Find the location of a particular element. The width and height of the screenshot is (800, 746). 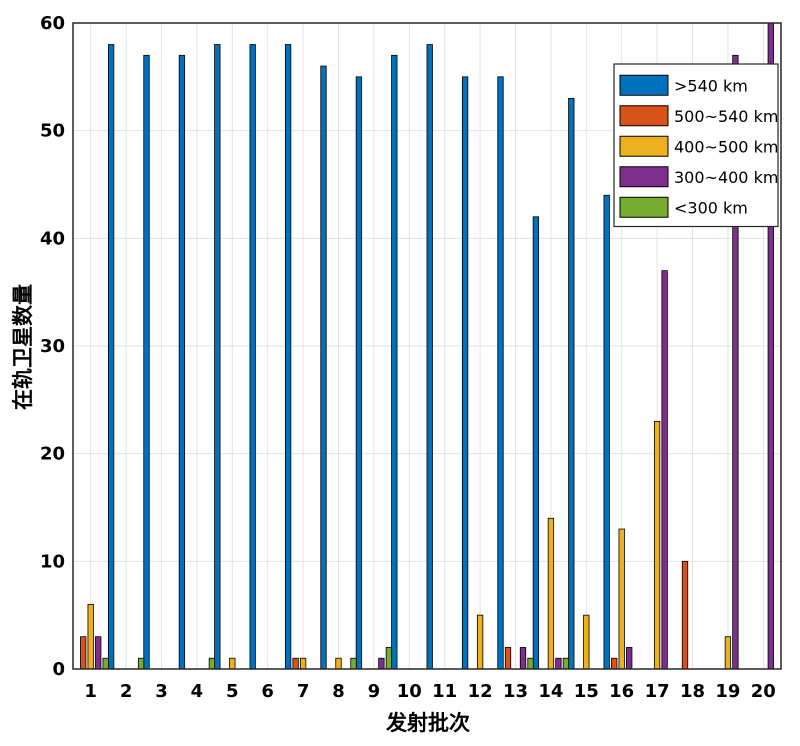

y-tick-label: 20 is located at coordinates (52, 454).